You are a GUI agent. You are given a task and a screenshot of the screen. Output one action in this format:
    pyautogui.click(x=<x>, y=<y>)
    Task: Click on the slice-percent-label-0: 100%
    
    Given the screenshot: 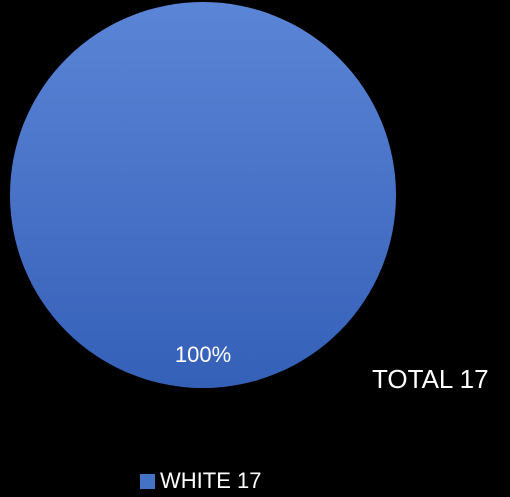 What is the action you would take?
    pyautogui.click(x=203, y=354)
    